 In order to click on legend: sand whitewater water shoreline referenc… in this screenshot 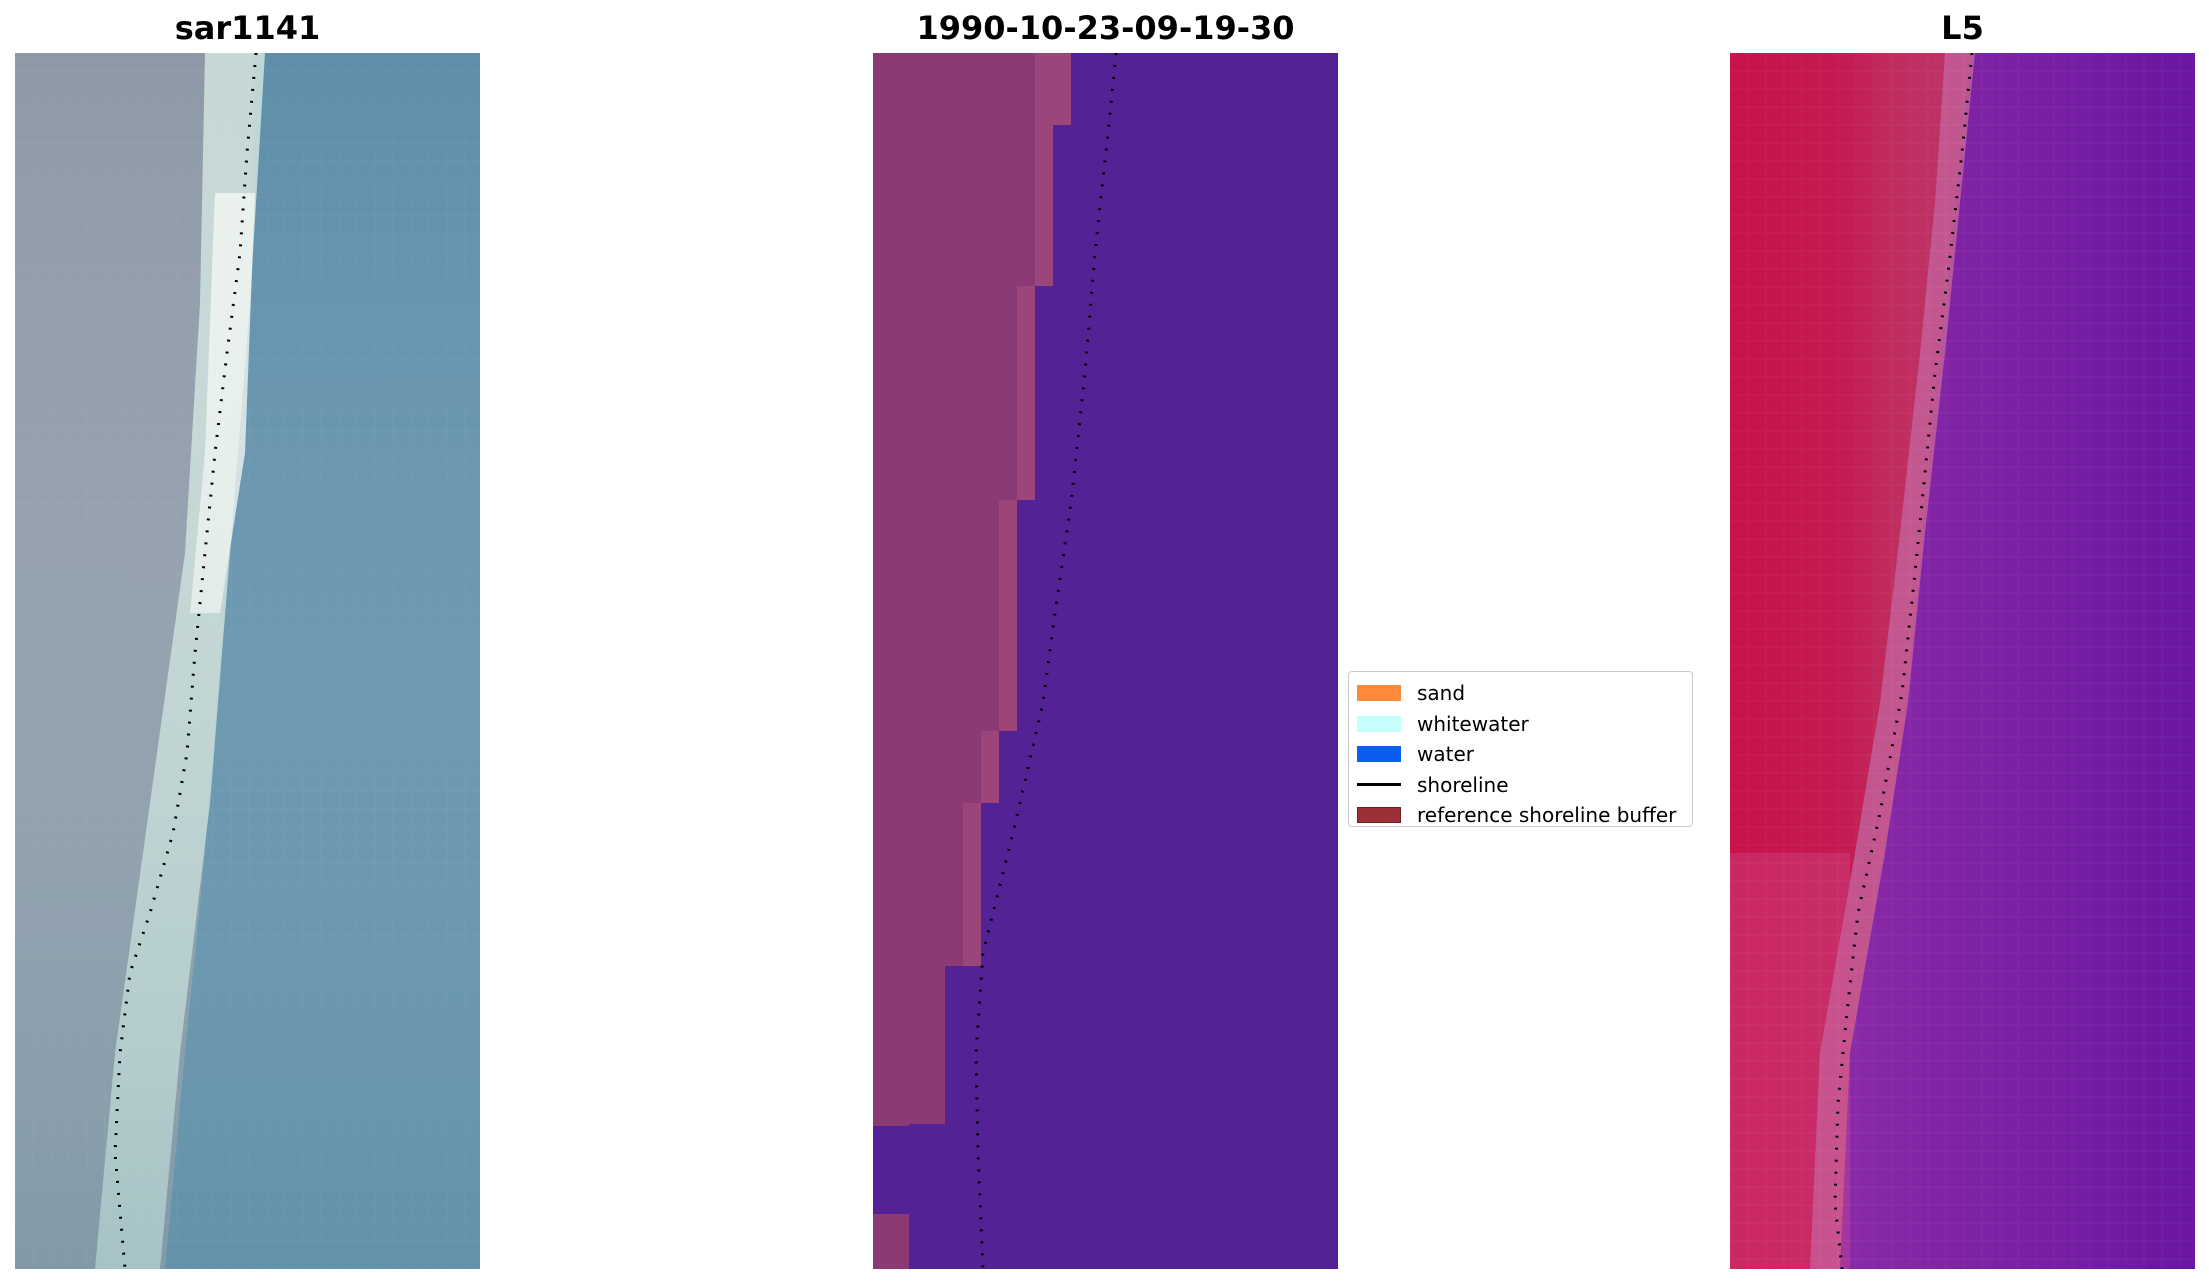, I will do `click(1520, 749)`.